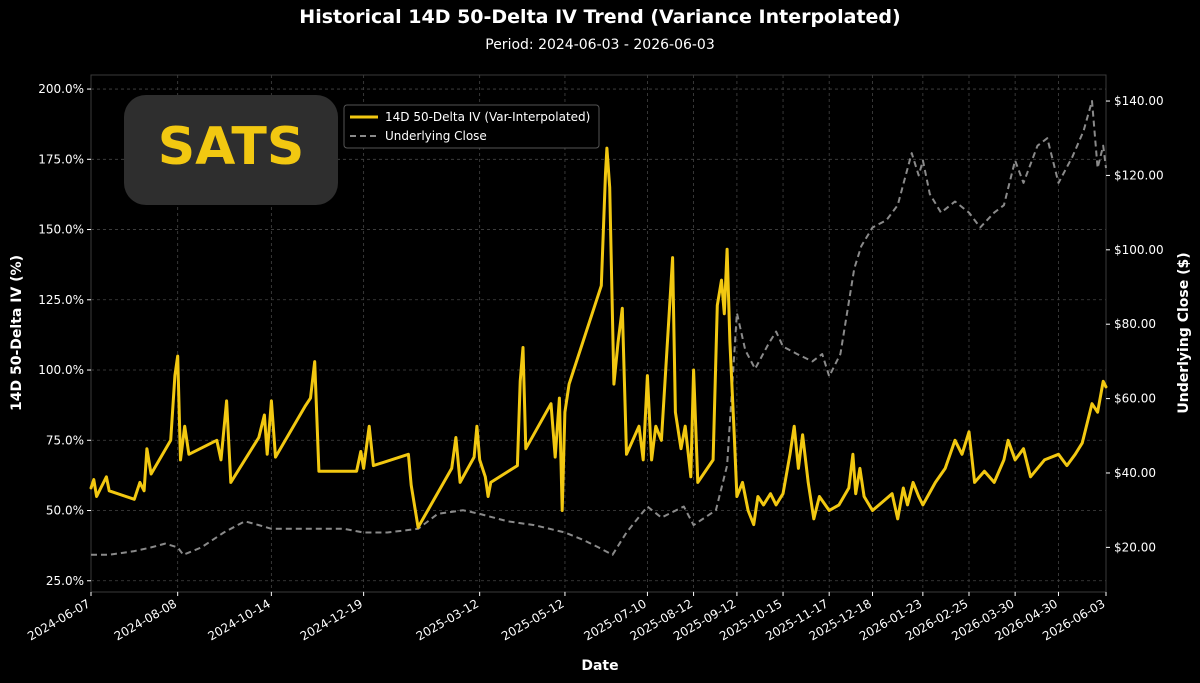 This screenshot has width=1200, height=683. I want to click on y-left-tick-label: 125.0%, so click(61, 300).